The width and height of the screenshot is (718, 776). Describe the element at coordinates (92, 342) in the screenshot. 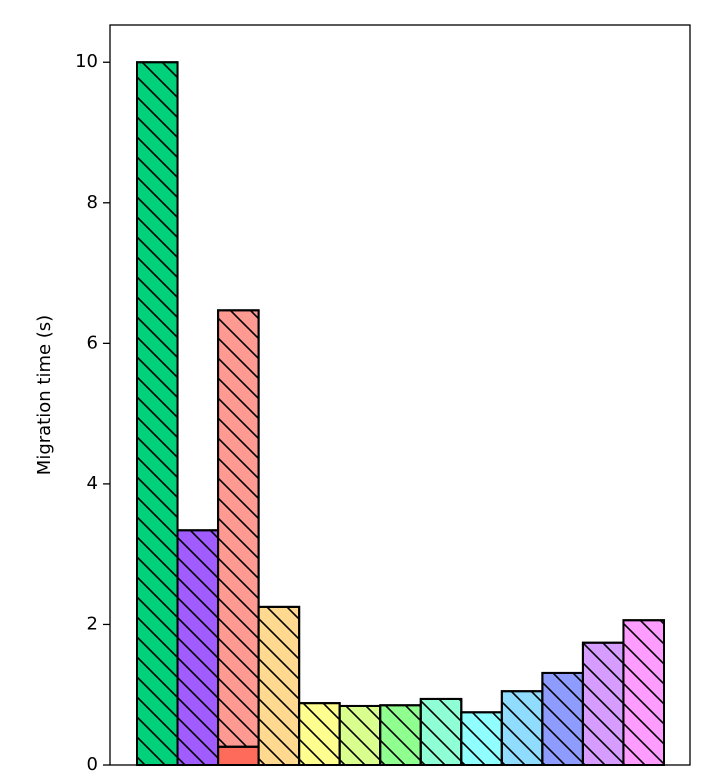

I see `y-tick-label: 6` at that location.